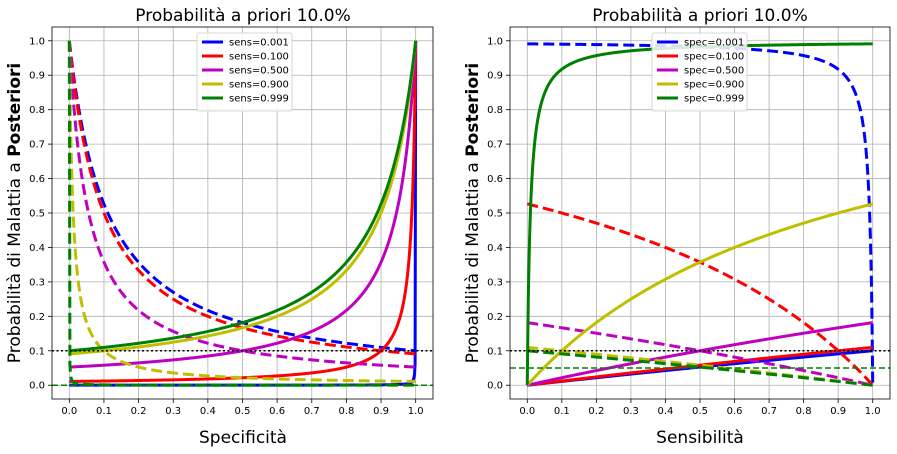  What do you see at coordinates (259, 85) in the screenshot?
I see `legend-label: sens=0.900` at bounding box center [259, 85].